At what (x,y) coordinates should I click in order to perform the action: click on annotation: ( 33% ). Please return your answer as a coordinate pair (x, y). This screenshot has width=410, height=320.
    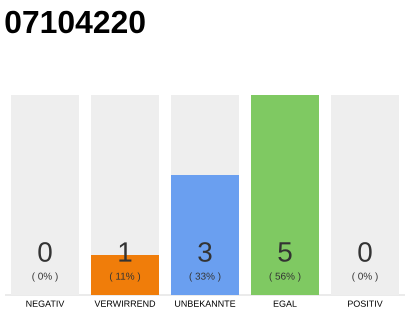
    Looking at the image, I should click on (205, 277).